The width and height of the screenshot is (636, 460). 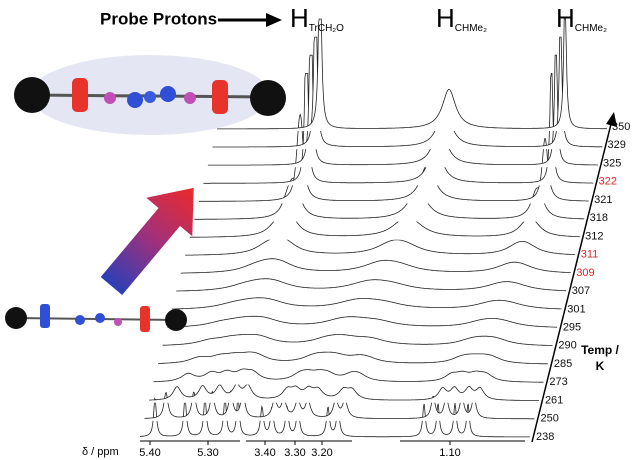 I want to click on temperature-label: 312, so click(x=594, y=236).